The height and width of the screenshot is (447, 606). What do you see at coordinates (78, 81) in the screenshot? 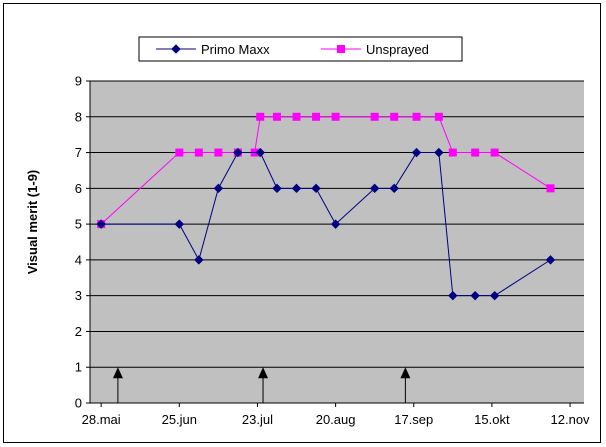
I see `y-tick-label: 9` at bounding box center [78, 81].